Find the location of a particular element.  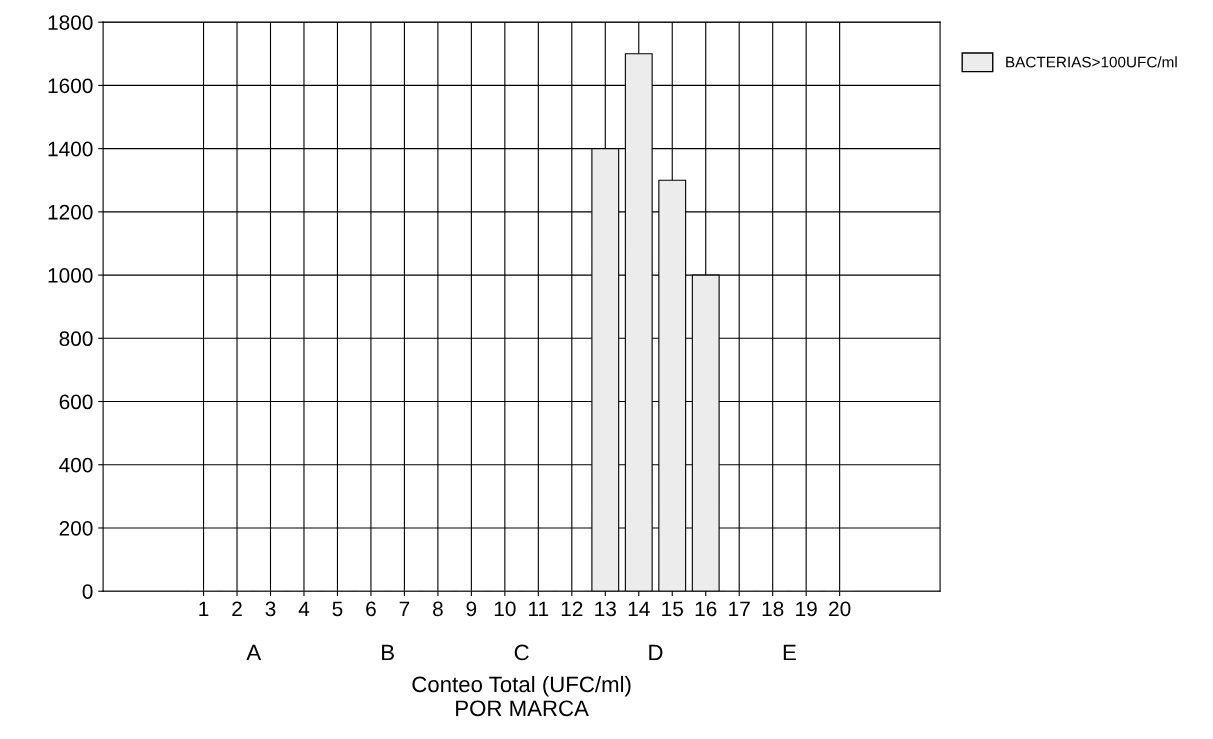

y-tick-label: 1800 is located at coordinates (70, 22).